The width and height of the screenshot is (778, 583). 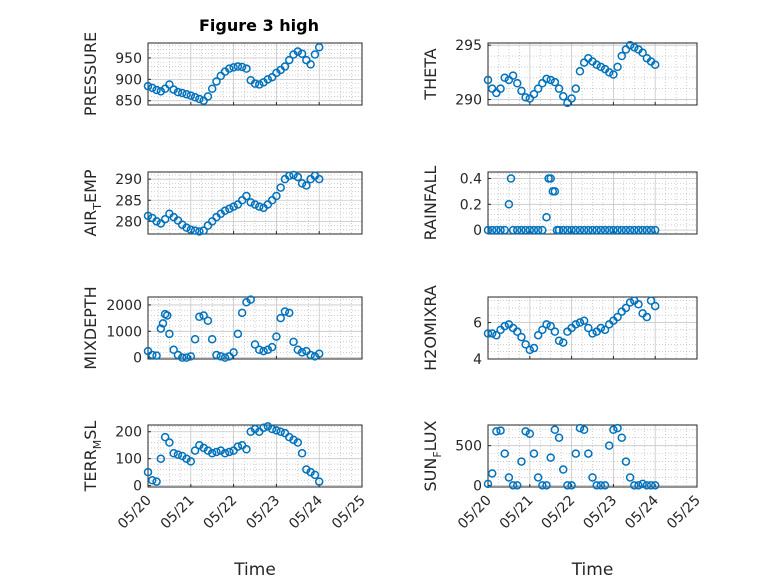 What do you see at coordinates (128, 80) in the screenshot?
I see `y-tick-label: 900` at bounding box center [128, 80].